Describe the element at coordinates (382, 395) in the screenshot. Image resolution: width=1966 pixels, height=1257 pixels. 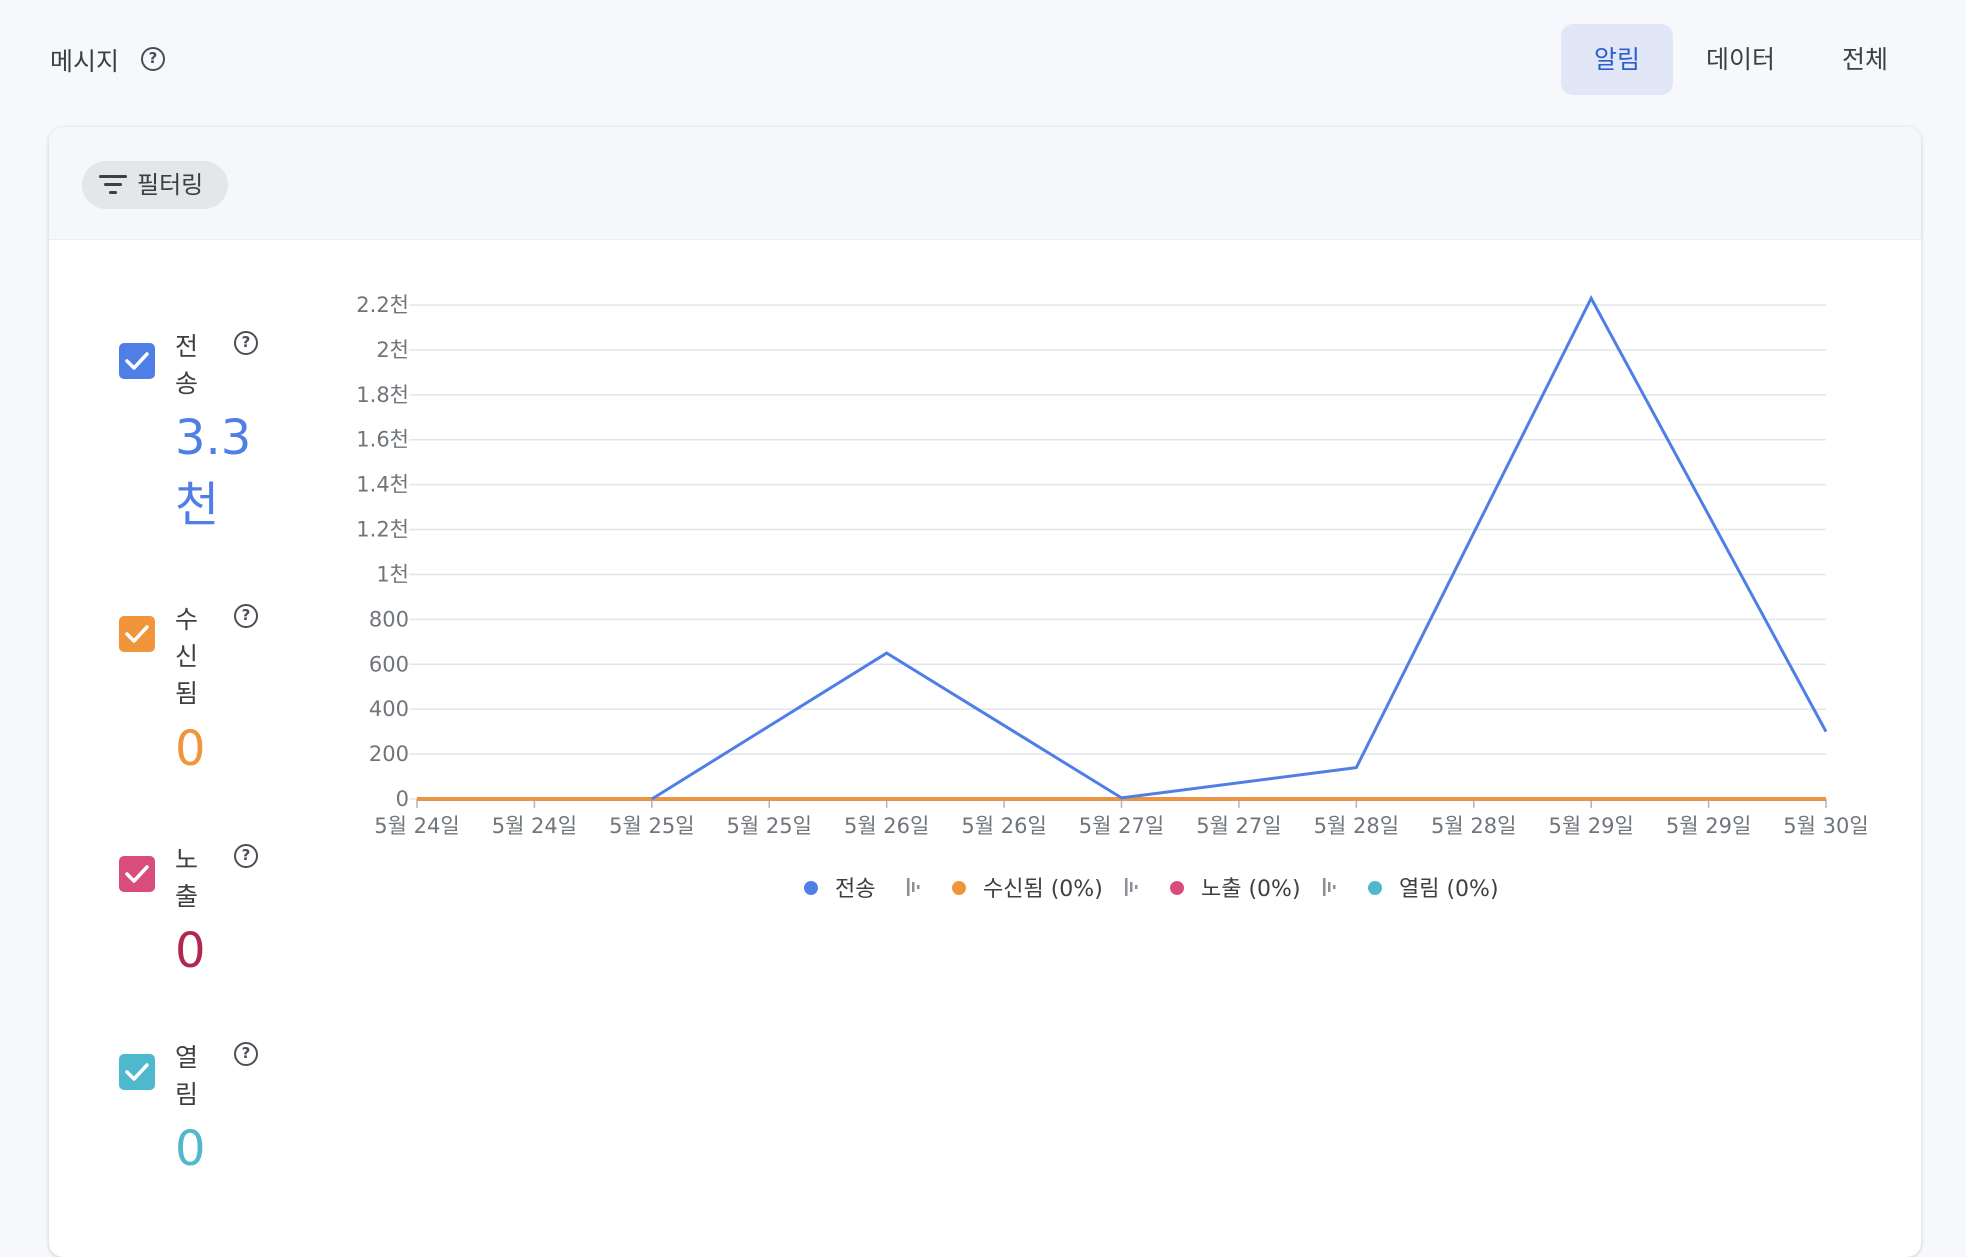
I see `y-tick-label: 1.8천` at that location.